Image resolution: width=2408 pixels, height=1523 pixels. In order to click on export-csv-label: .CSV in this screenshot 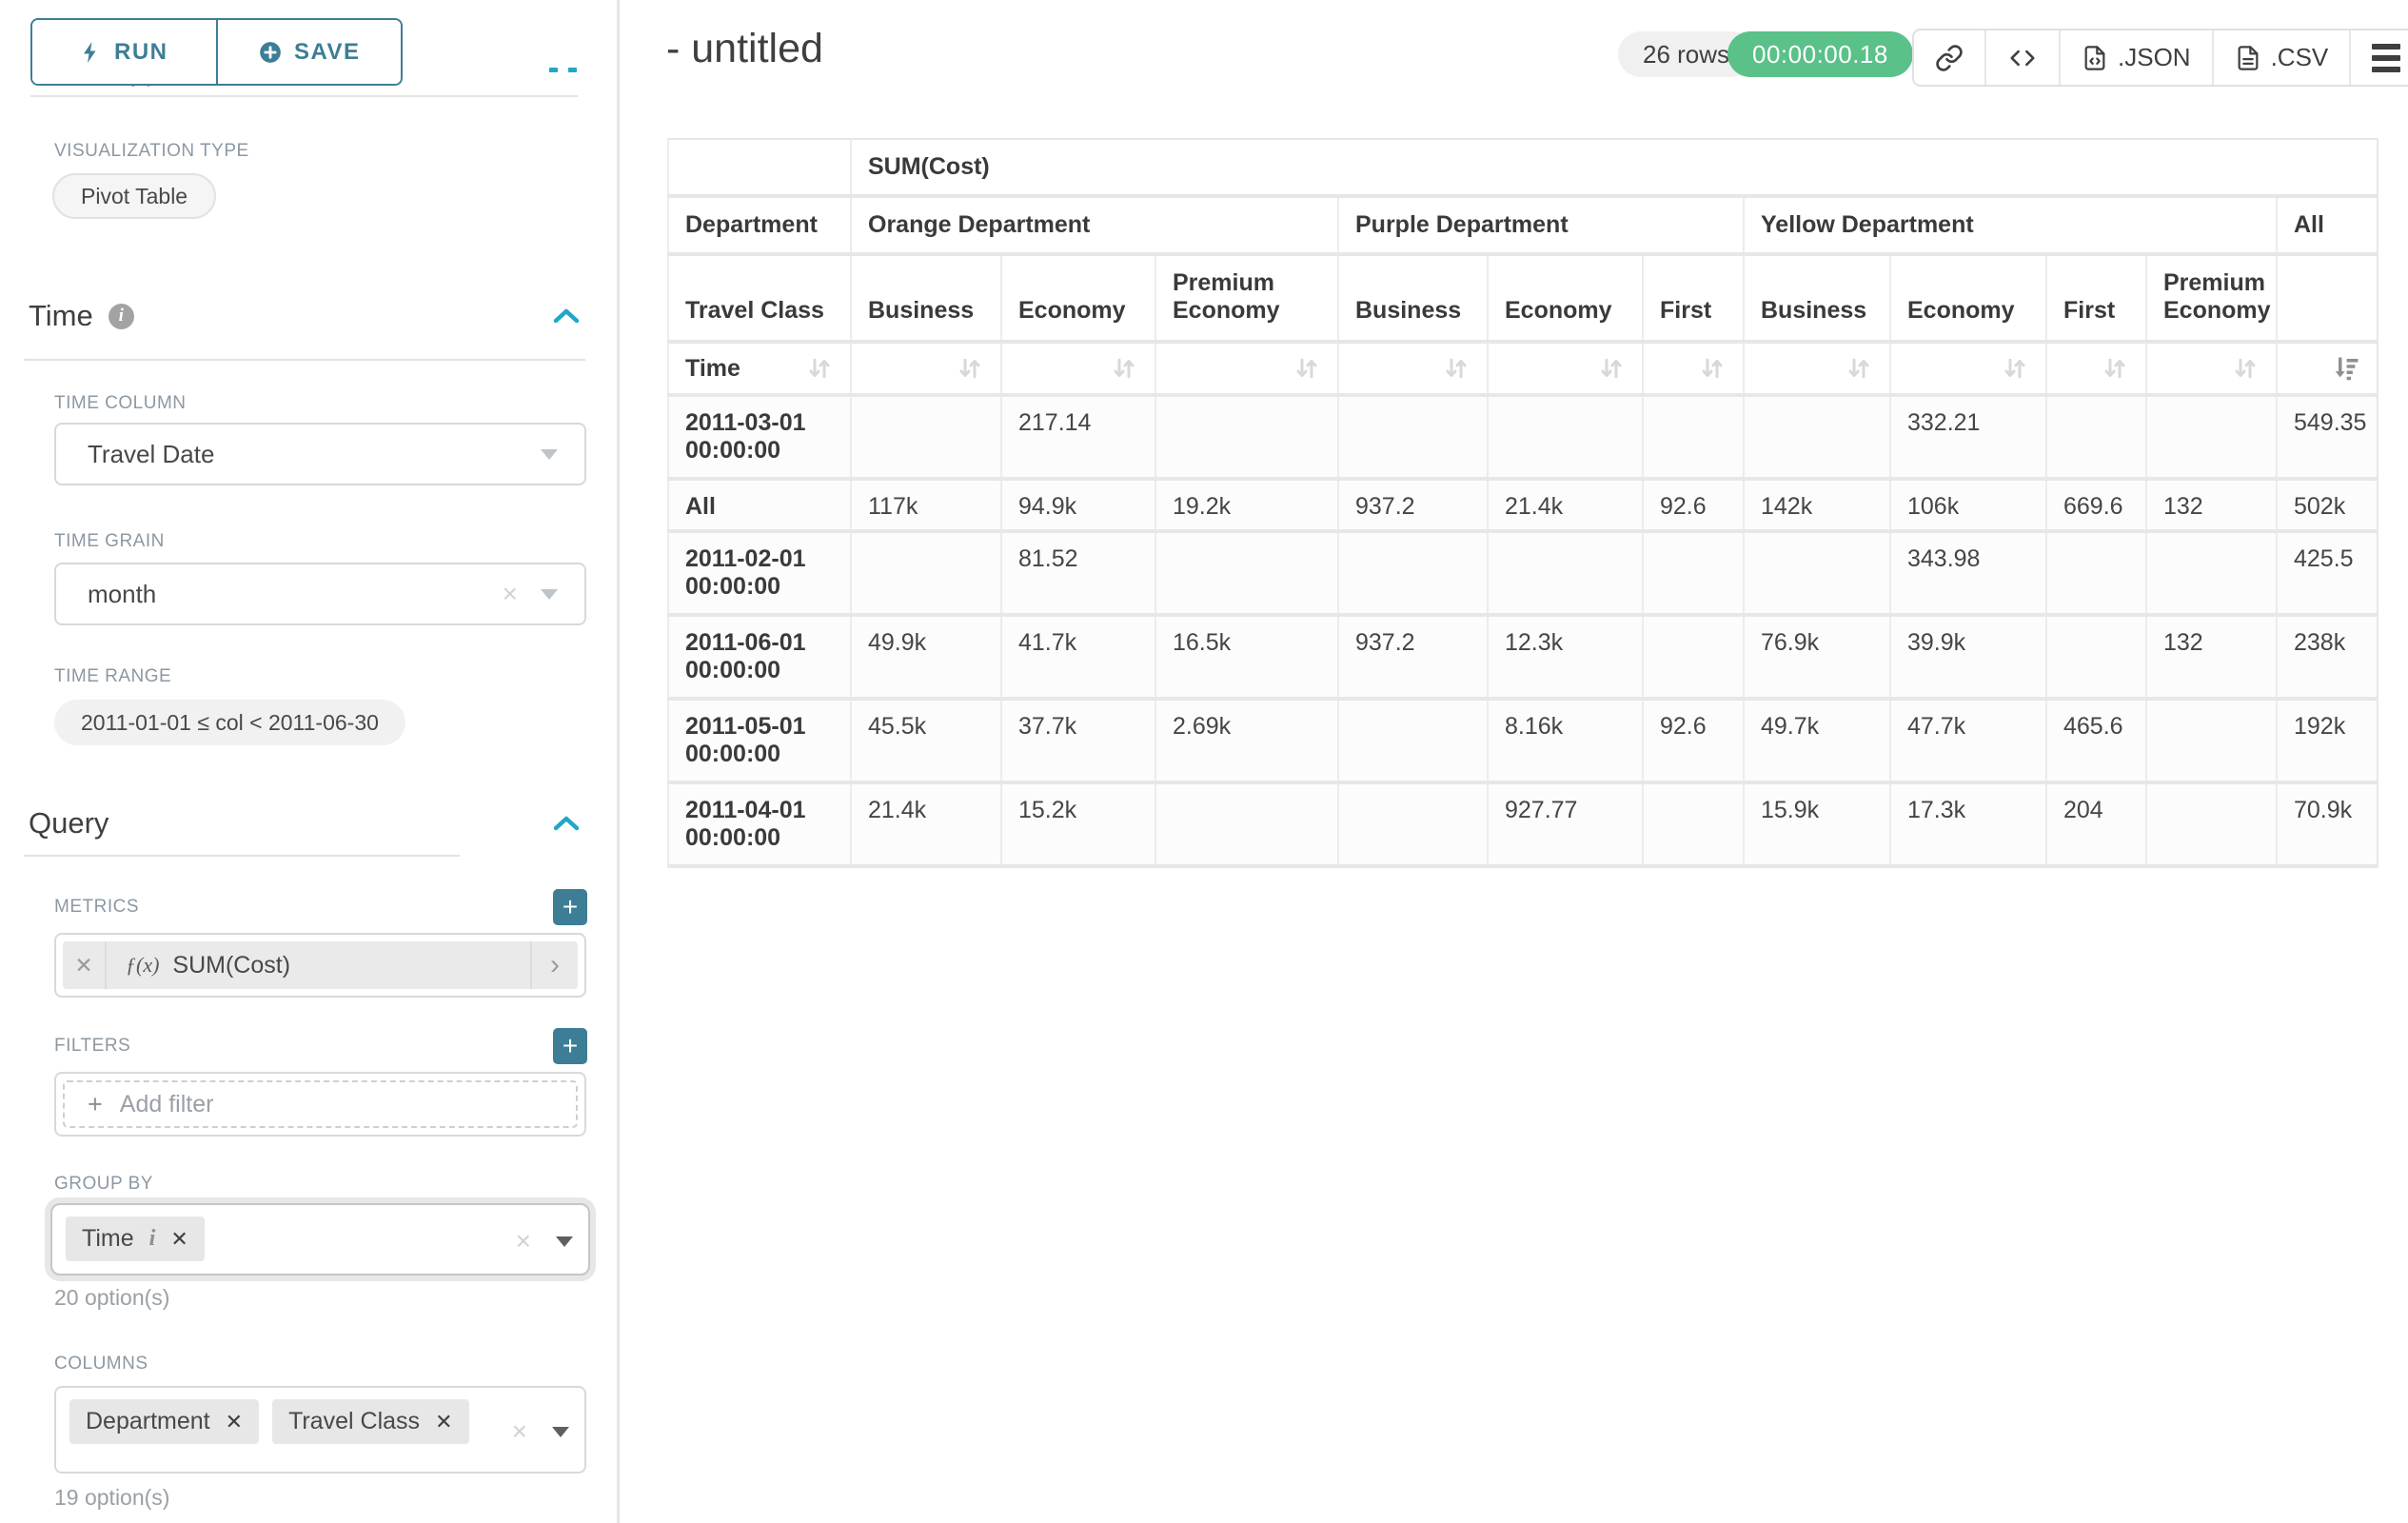, I will do `click(2299, 57)`.